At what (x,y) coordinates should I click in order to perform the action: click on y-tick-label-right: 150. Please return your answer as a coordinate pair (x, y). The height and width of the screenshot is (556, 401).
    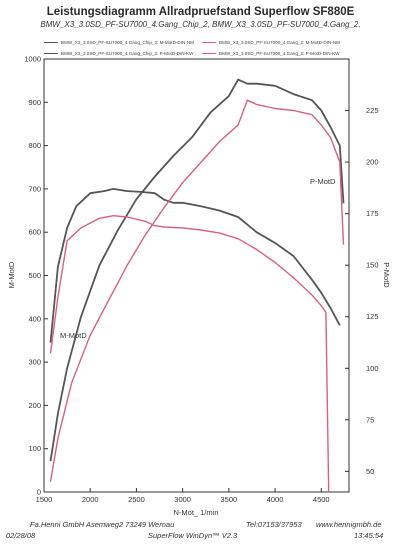
    Looking at the image, I should click on (372, 265).